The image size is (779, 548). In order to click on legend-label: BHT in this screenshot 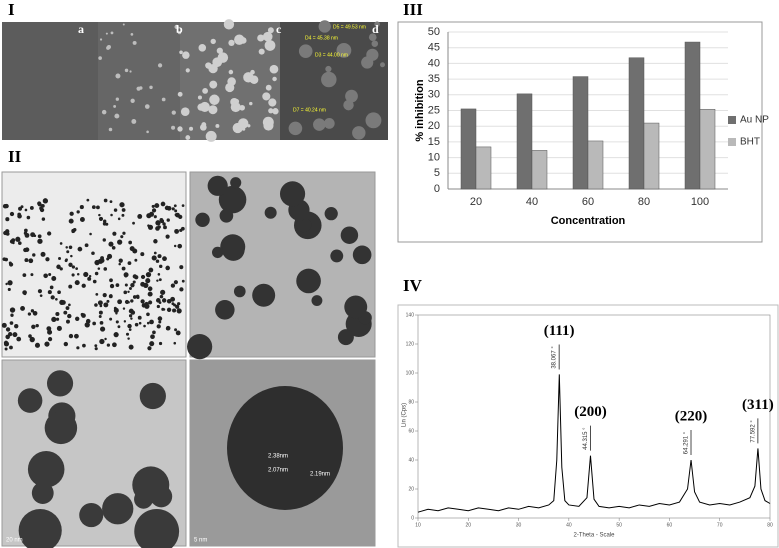, I will do `click(750, 142)`.